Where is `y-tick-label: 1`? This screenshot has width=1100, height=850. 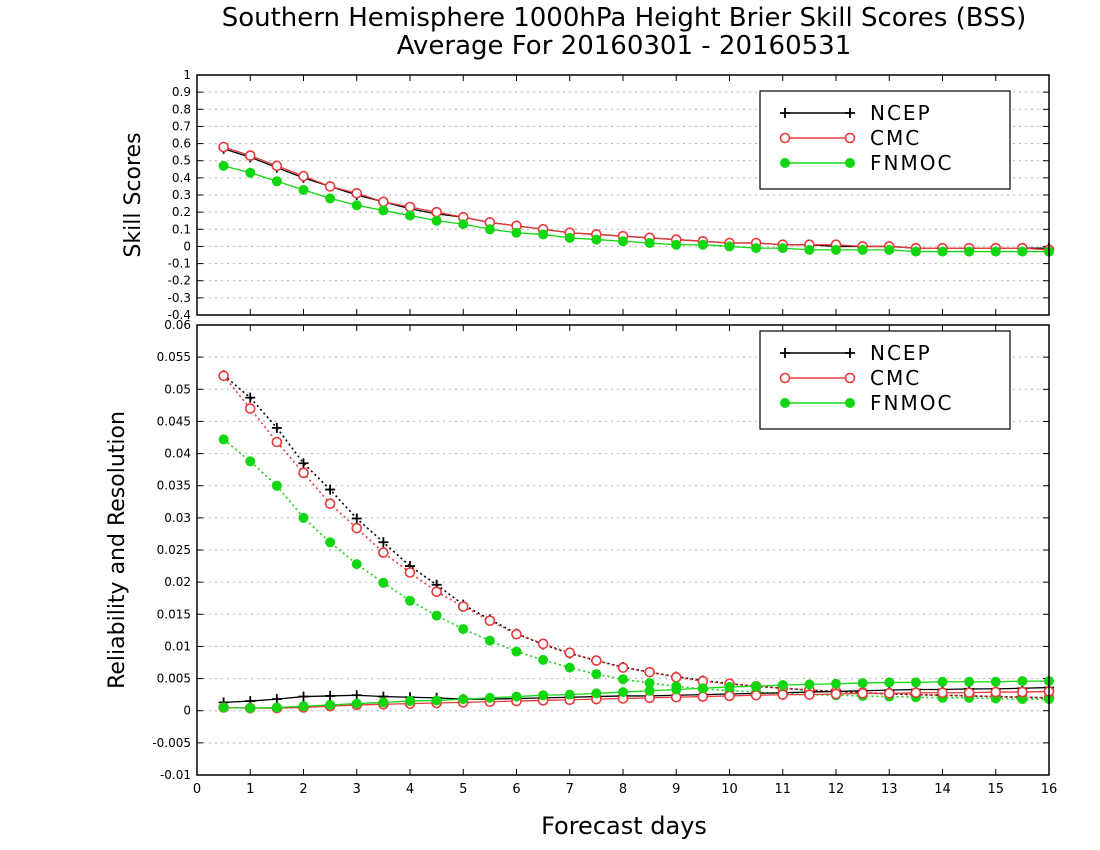
y-tick-label: 1 is located at coordinates (187, 75).